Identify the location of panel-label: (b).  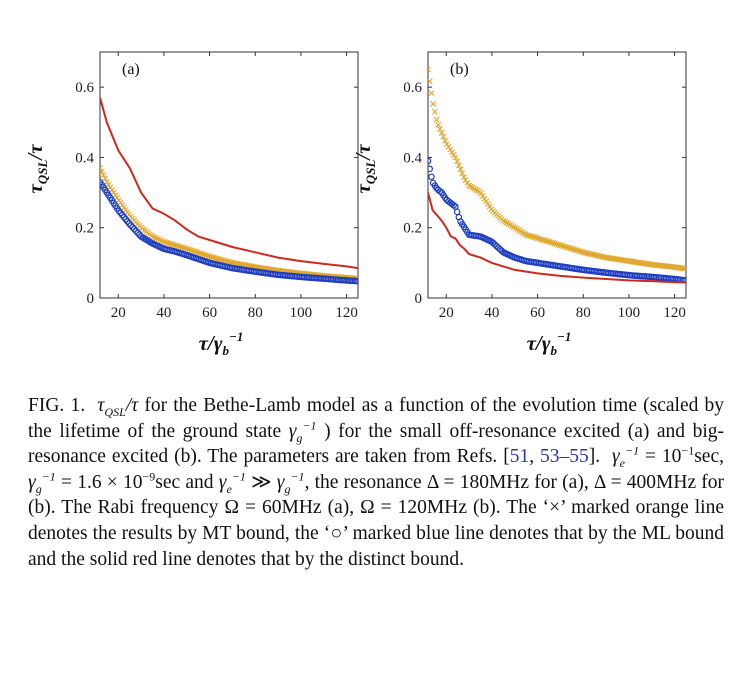
(459, 69).